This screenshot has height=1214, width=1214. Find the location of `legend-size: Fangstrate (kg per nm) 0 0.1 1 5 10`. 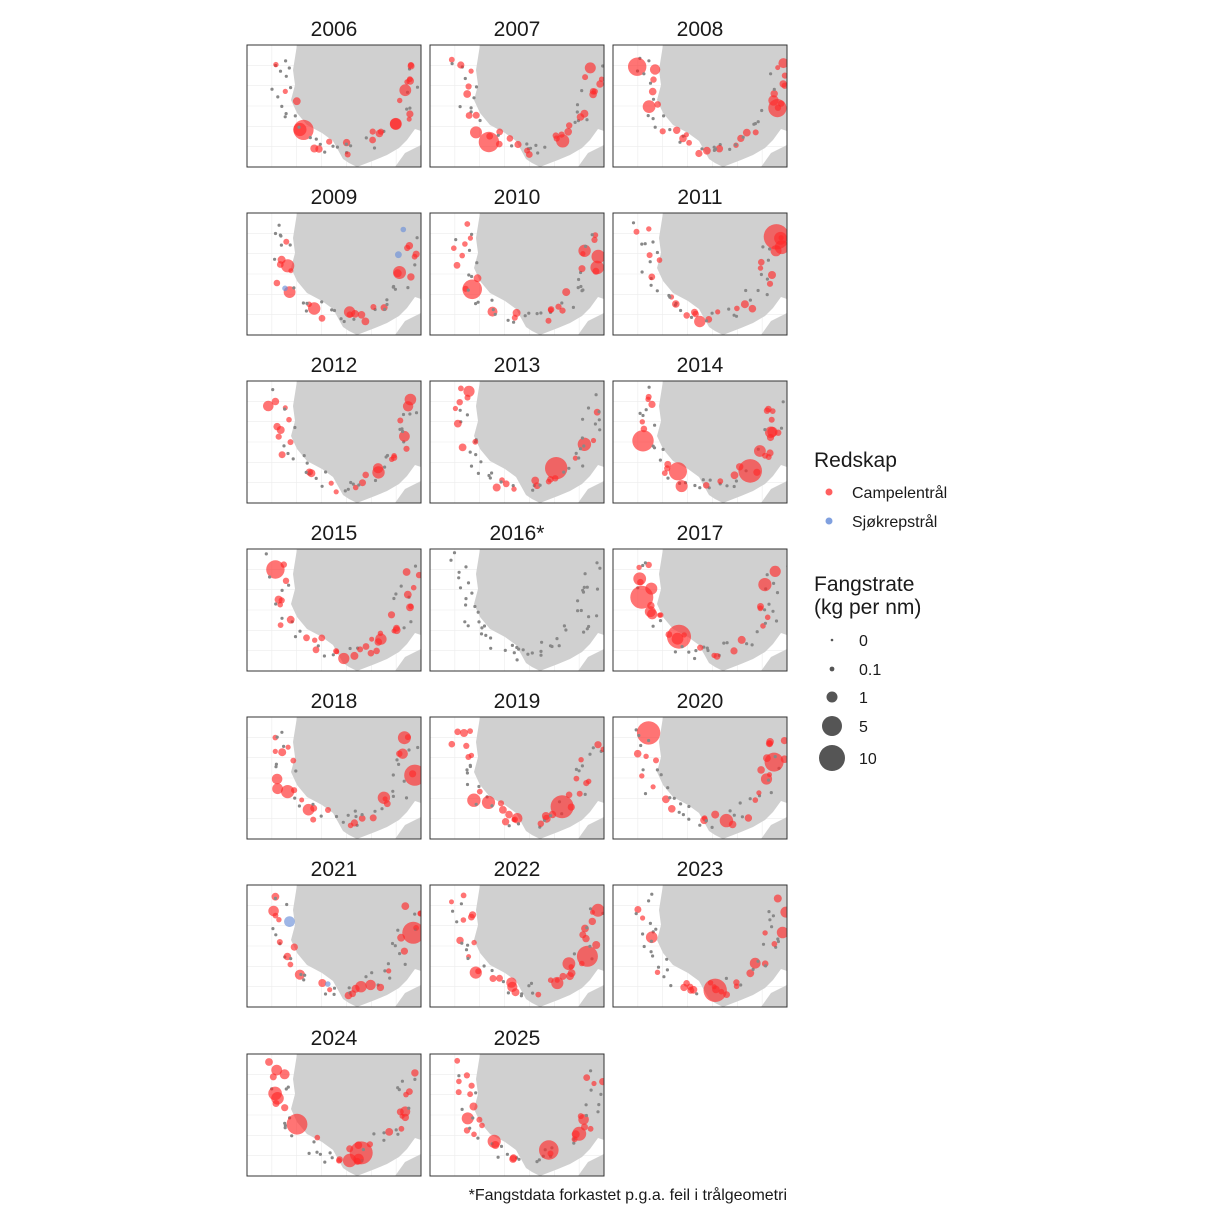

legend-size: Fangstrate (kg per nm) 0 0.1 1 5 10 is located at coordinates (867, 672).